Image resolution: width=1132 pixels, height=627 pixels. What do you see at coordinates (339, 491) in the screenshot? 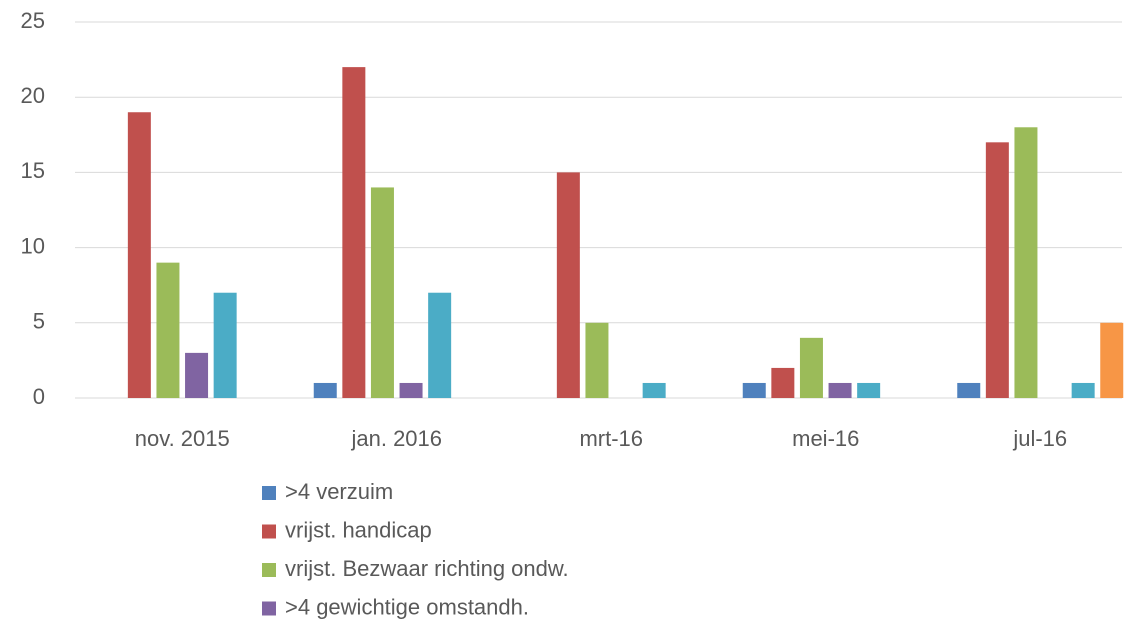
I see `legend-label: >4 verzuim` at bounding box center [339, 491].